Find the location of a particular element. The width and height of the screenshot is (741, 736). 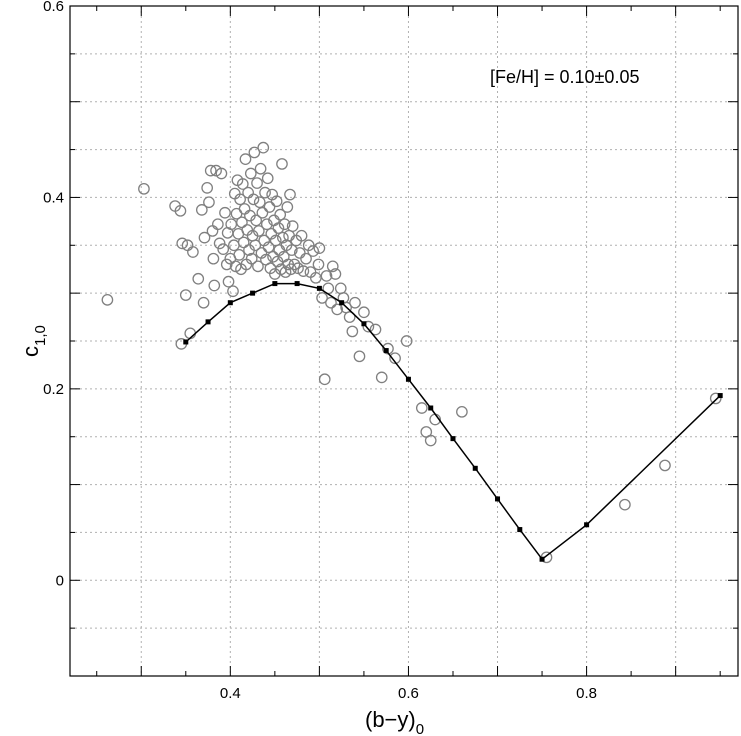

annotation: [Fe/H] = 0.10±0.05 is located at coordinates (564, 77).